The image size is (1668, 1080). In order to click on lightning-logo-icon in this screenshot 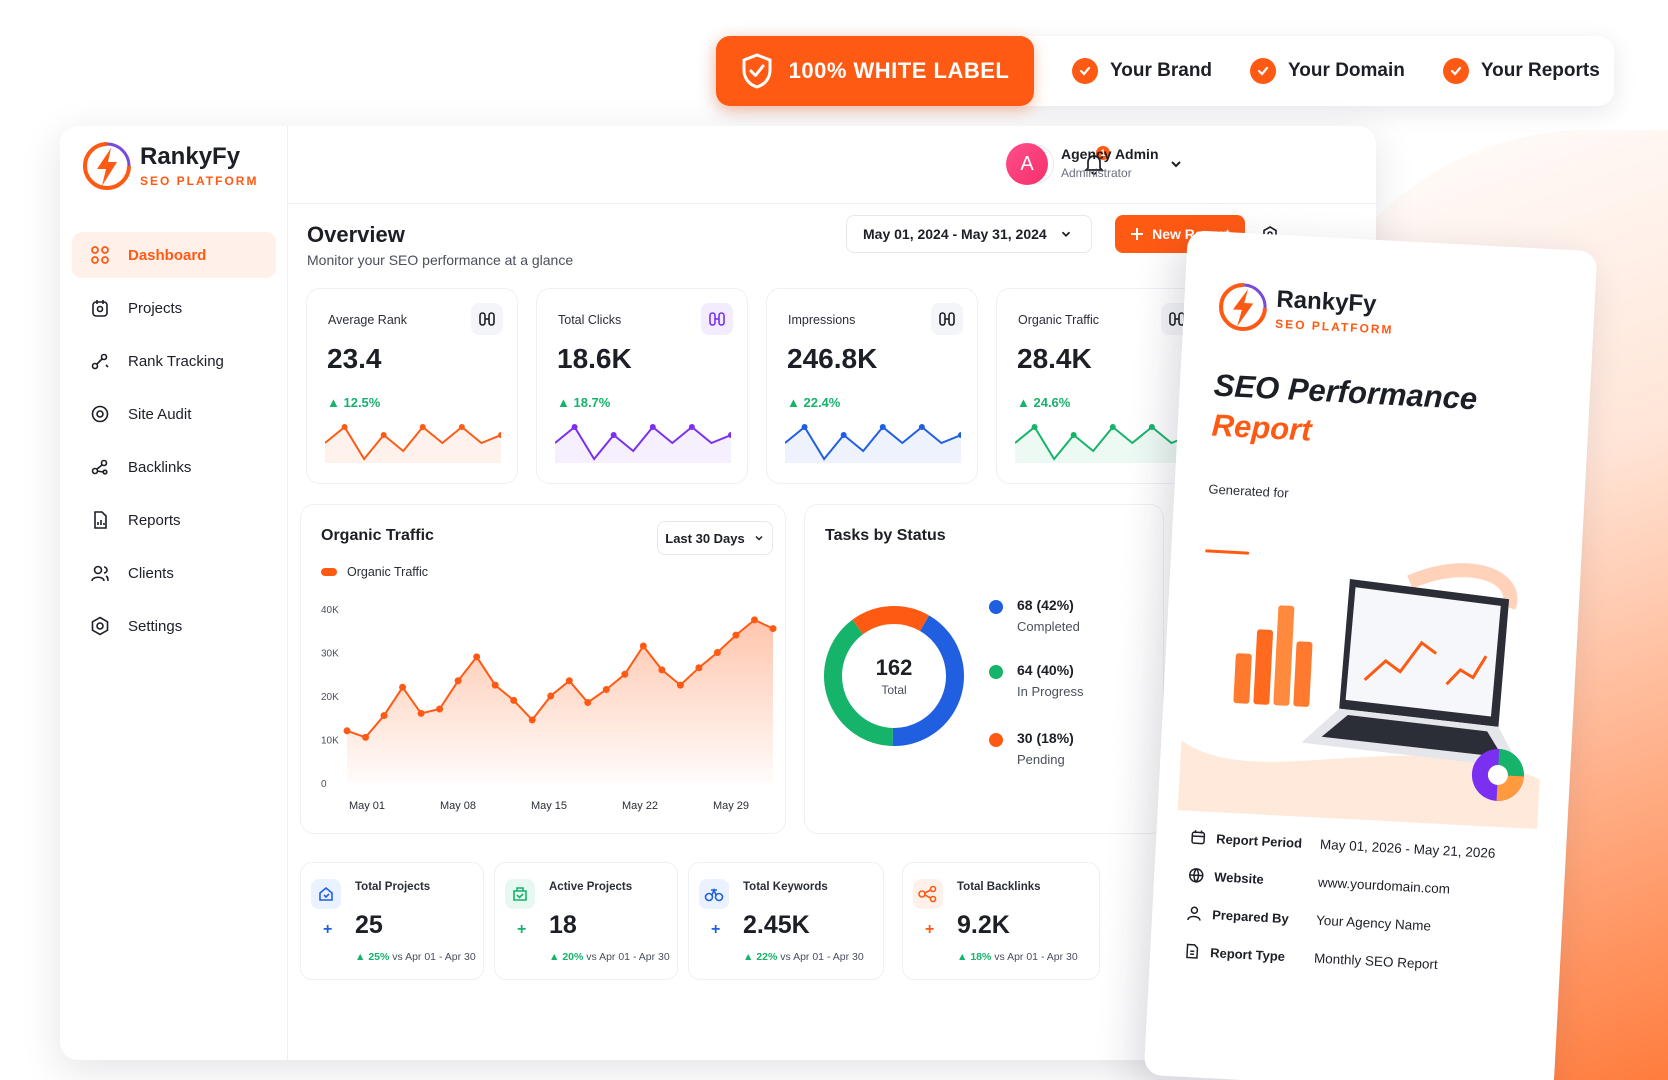, I will do `click(107, 166)`.